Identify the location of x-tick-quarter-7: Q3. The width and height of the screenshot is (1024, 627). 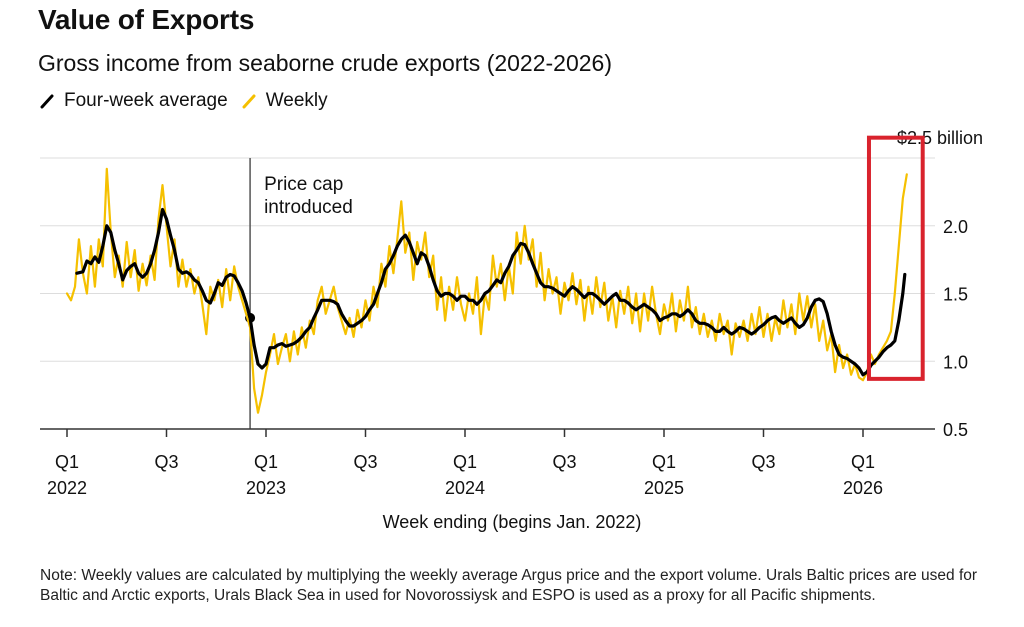
(763, 462).